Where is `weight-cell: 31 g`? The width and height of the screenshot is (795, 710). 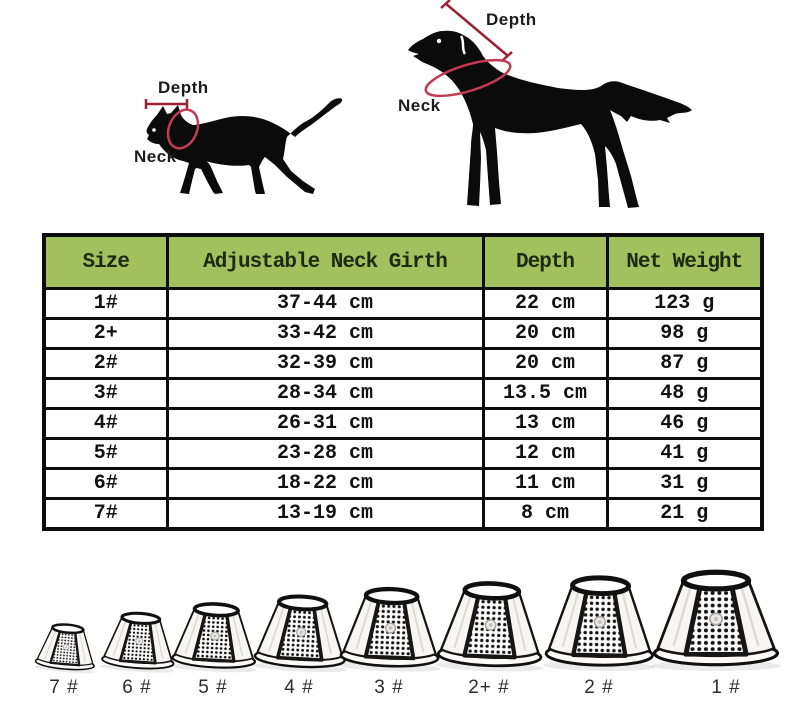
weight-cell: 31 g is located at coordinates (684, 483).